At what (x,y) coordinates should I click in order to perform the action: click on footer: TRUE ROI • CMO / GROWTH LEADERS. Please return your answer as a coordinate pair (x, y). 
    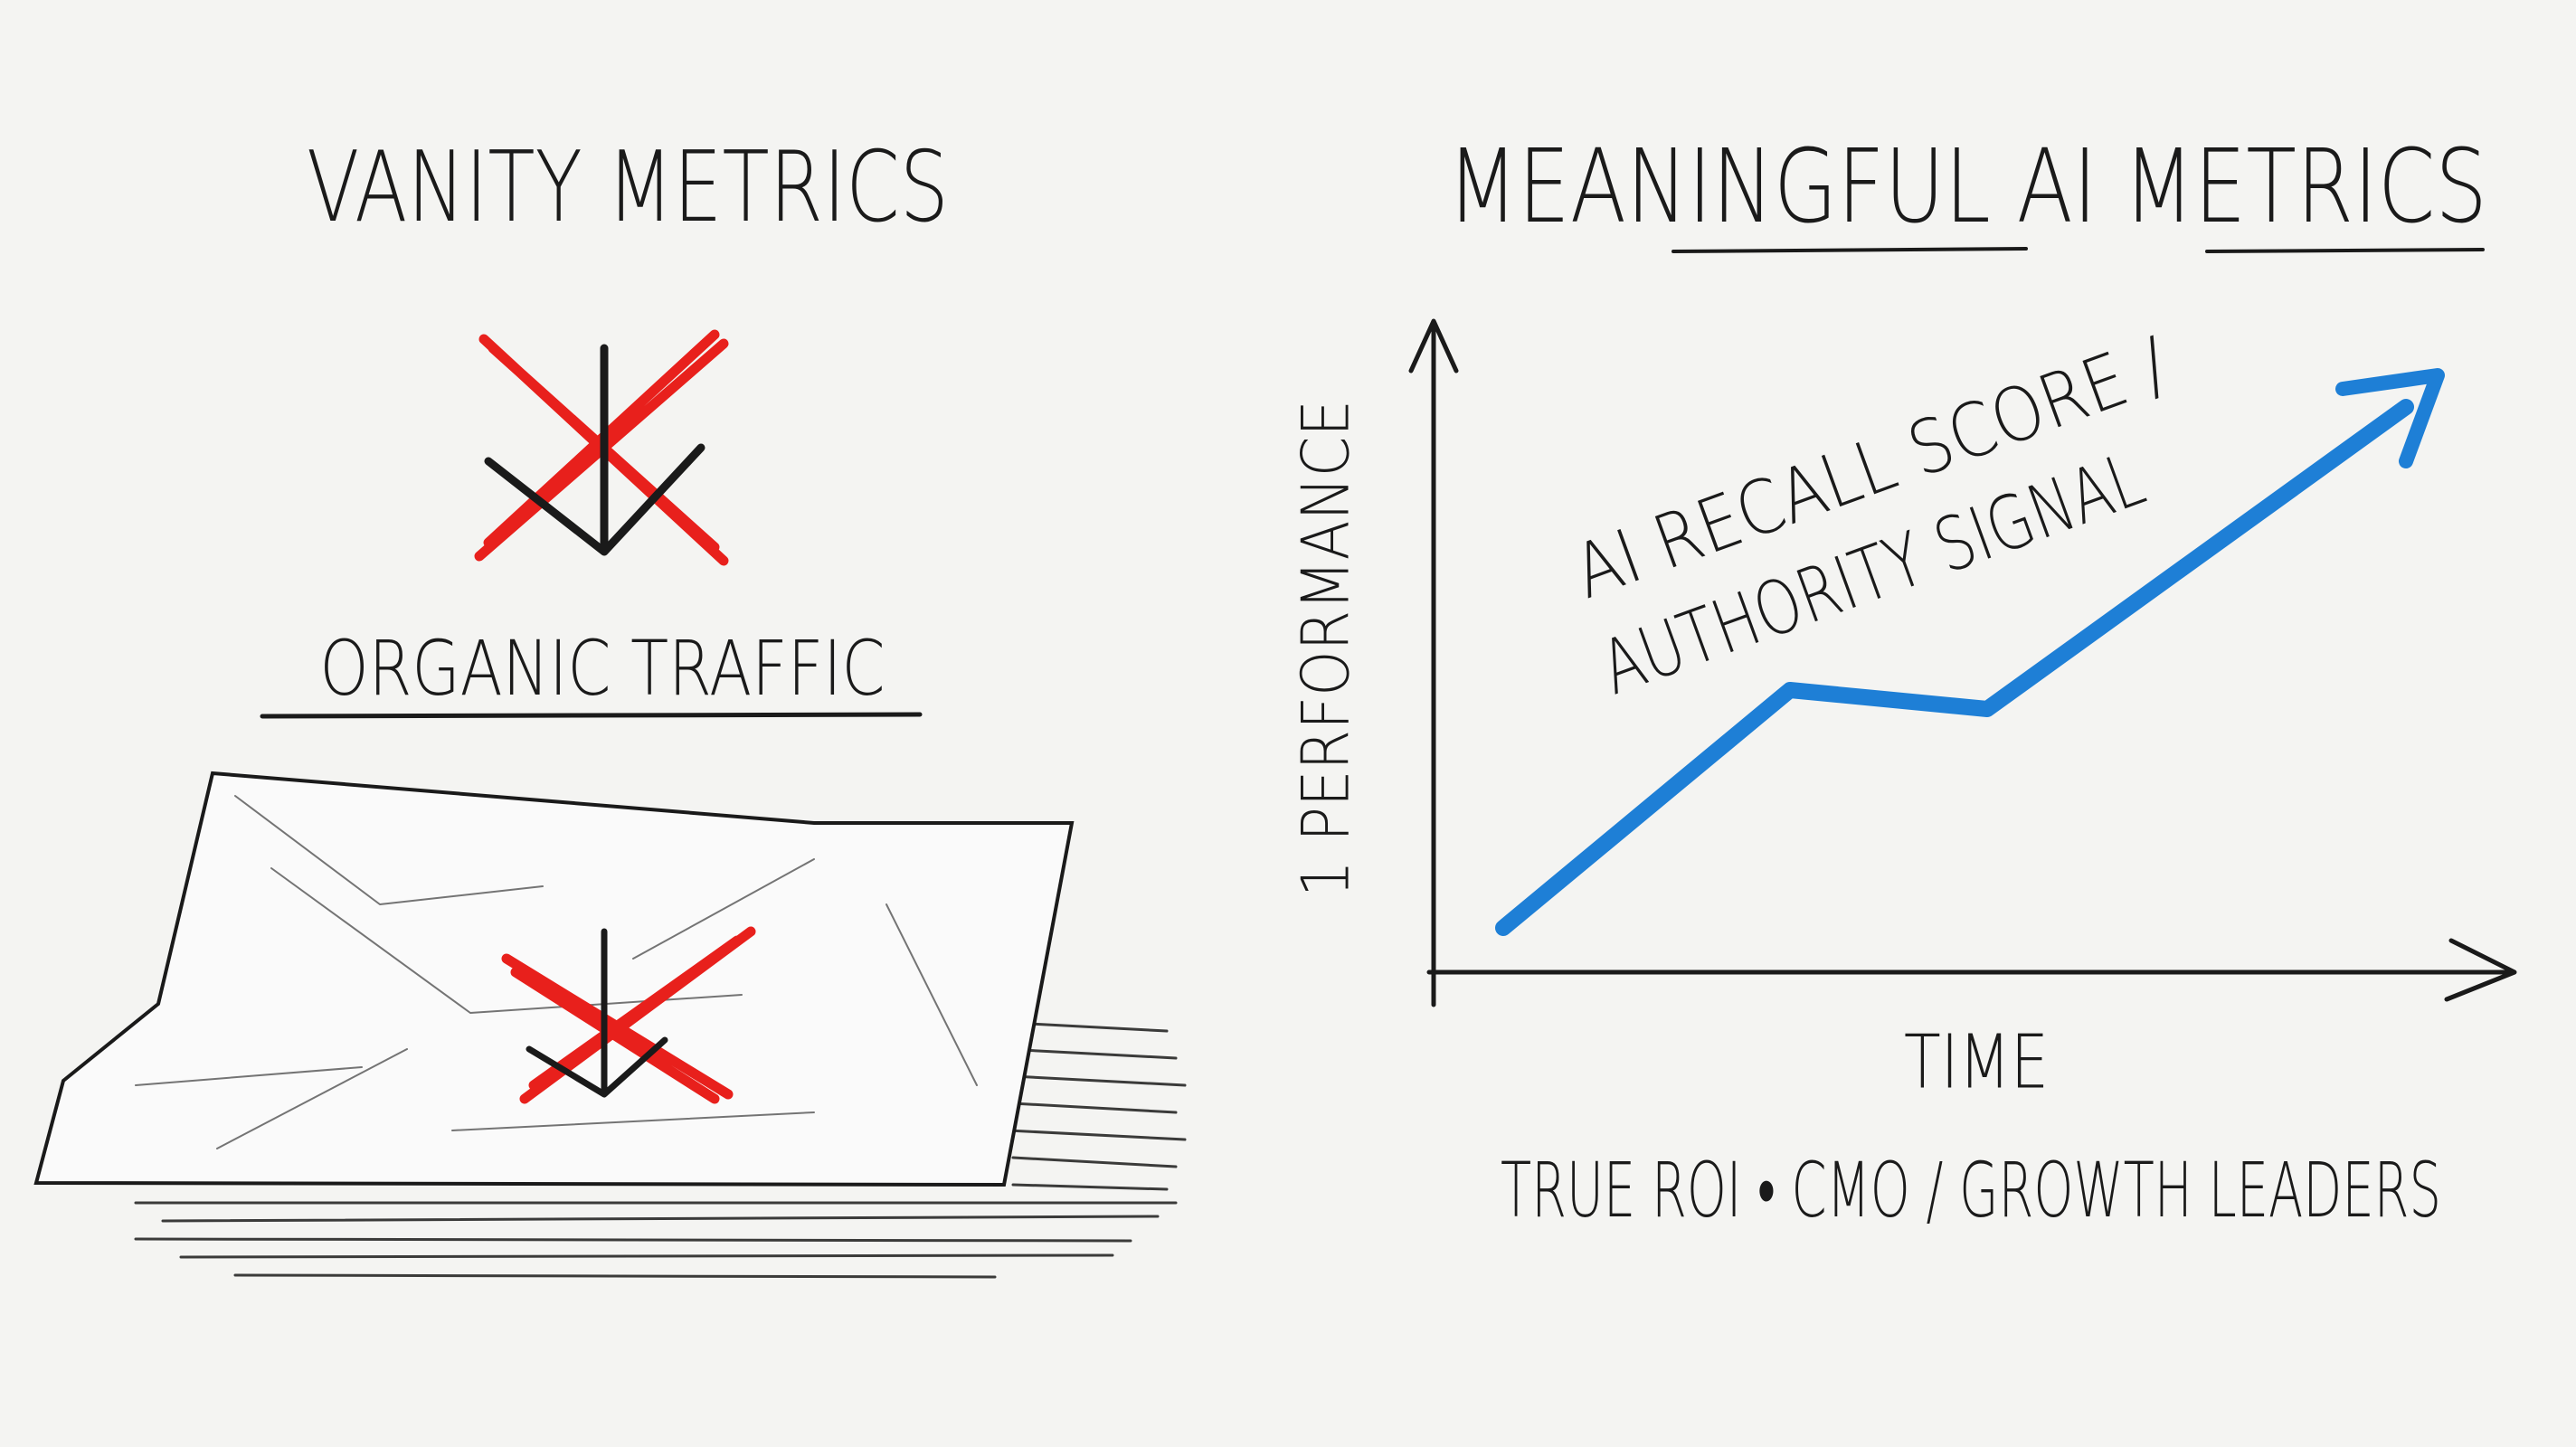
    Looking at the image, I should click on (1971, 1190).